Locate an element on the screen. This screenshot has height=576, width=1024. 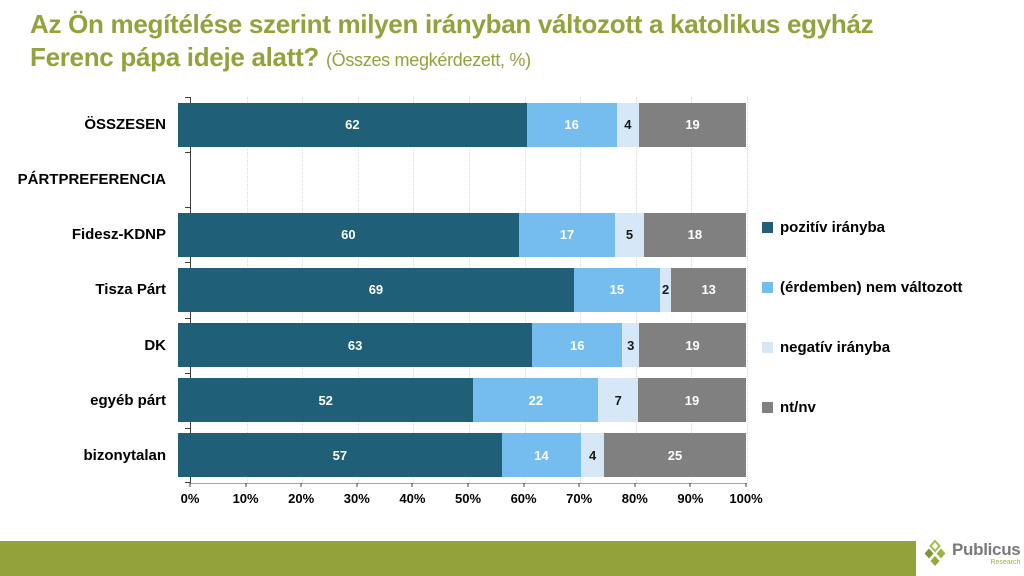
legend-label: pozitív irányba is located at coordinates (833, 227).